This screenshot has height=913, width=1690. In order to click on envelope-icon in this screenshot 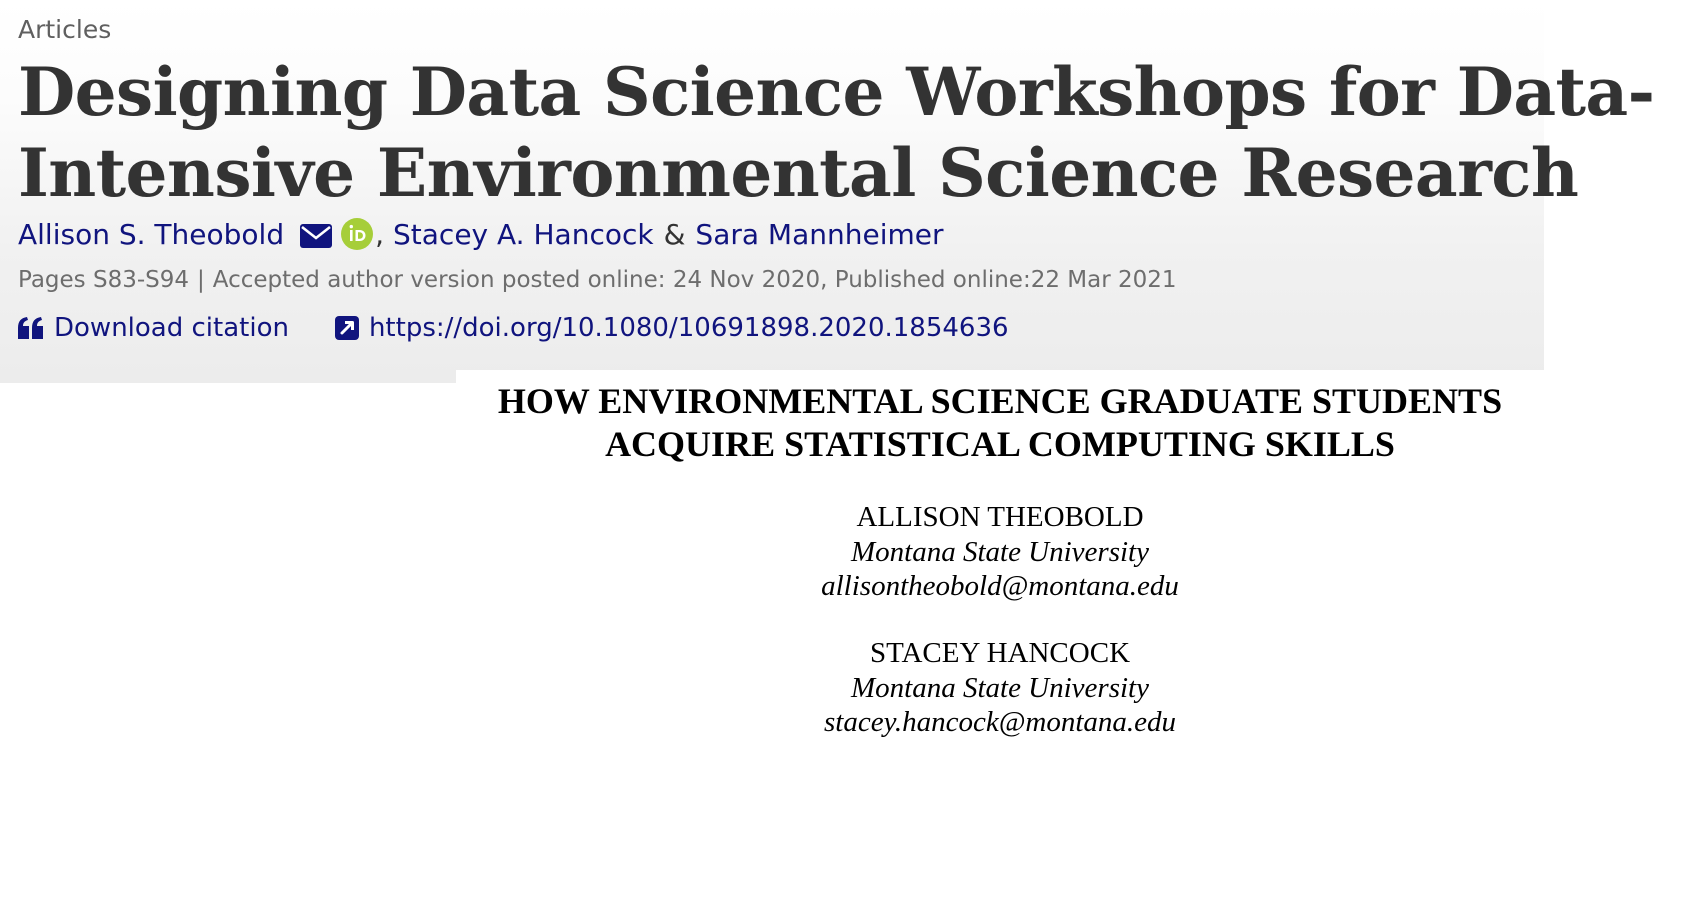, I will do `click(316, 235)`.